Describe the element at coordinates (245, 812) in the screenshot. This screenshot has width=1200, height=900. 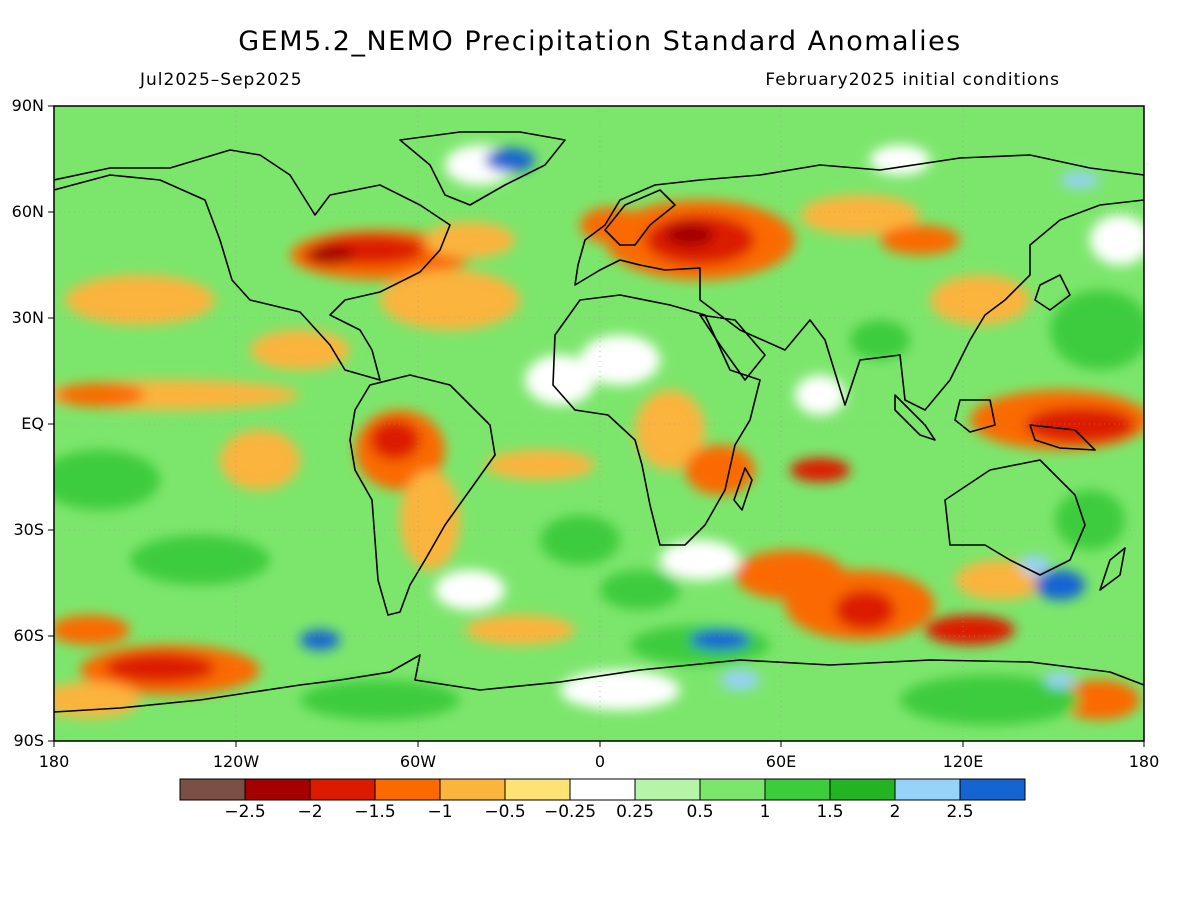
I see `colorbar-label: −2.5` at that location.